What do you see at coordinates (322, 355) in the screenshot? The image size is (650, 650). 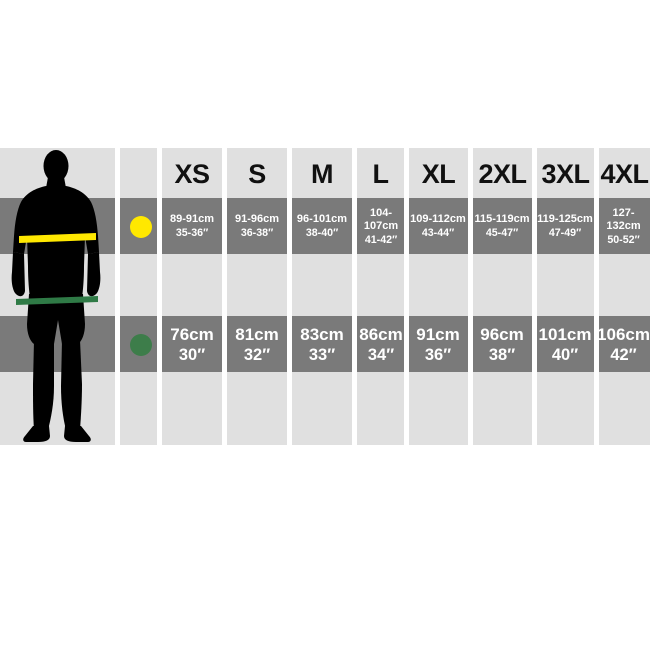 I see `waist-in-m: 33″` at bounding box center [322, 355].